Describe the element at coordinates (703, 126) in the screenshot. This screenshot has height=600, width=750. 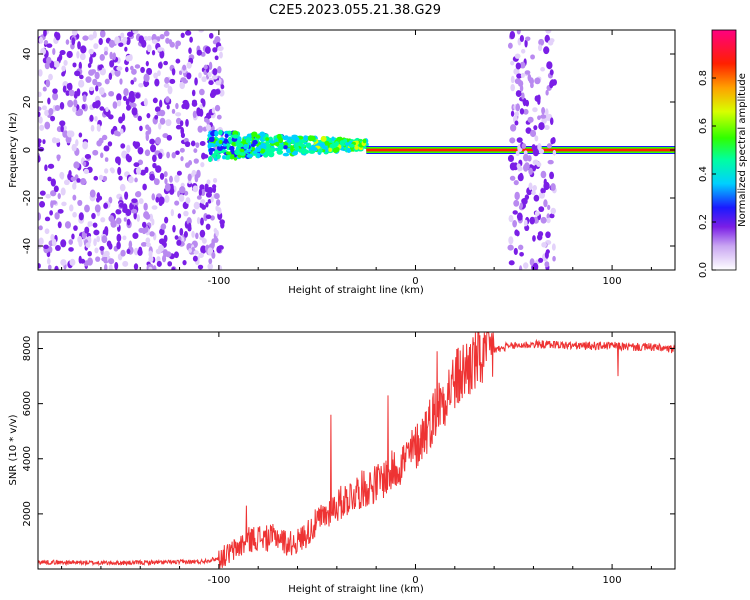
I see `colorbar-tick-label: 0.6` at that location.